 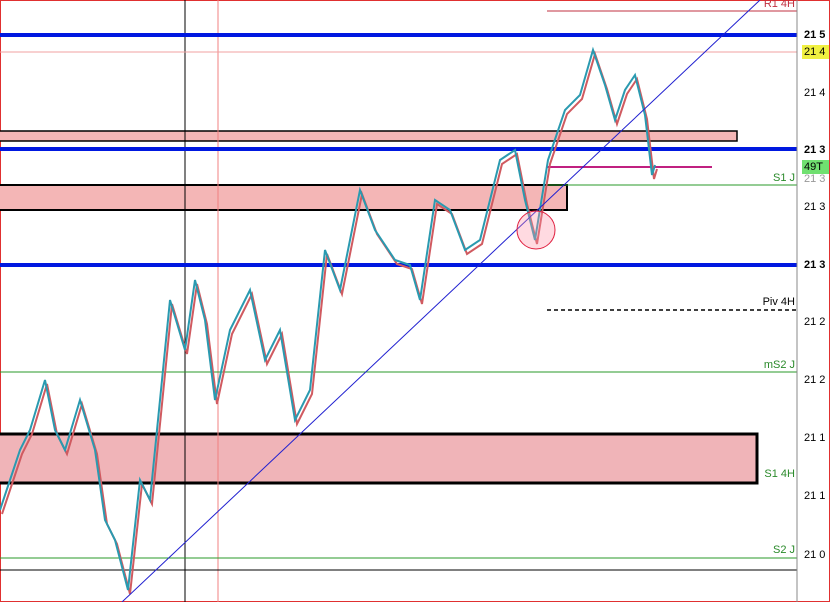 I want to click on axis-label: 21 0, so click(x=814, y=555).